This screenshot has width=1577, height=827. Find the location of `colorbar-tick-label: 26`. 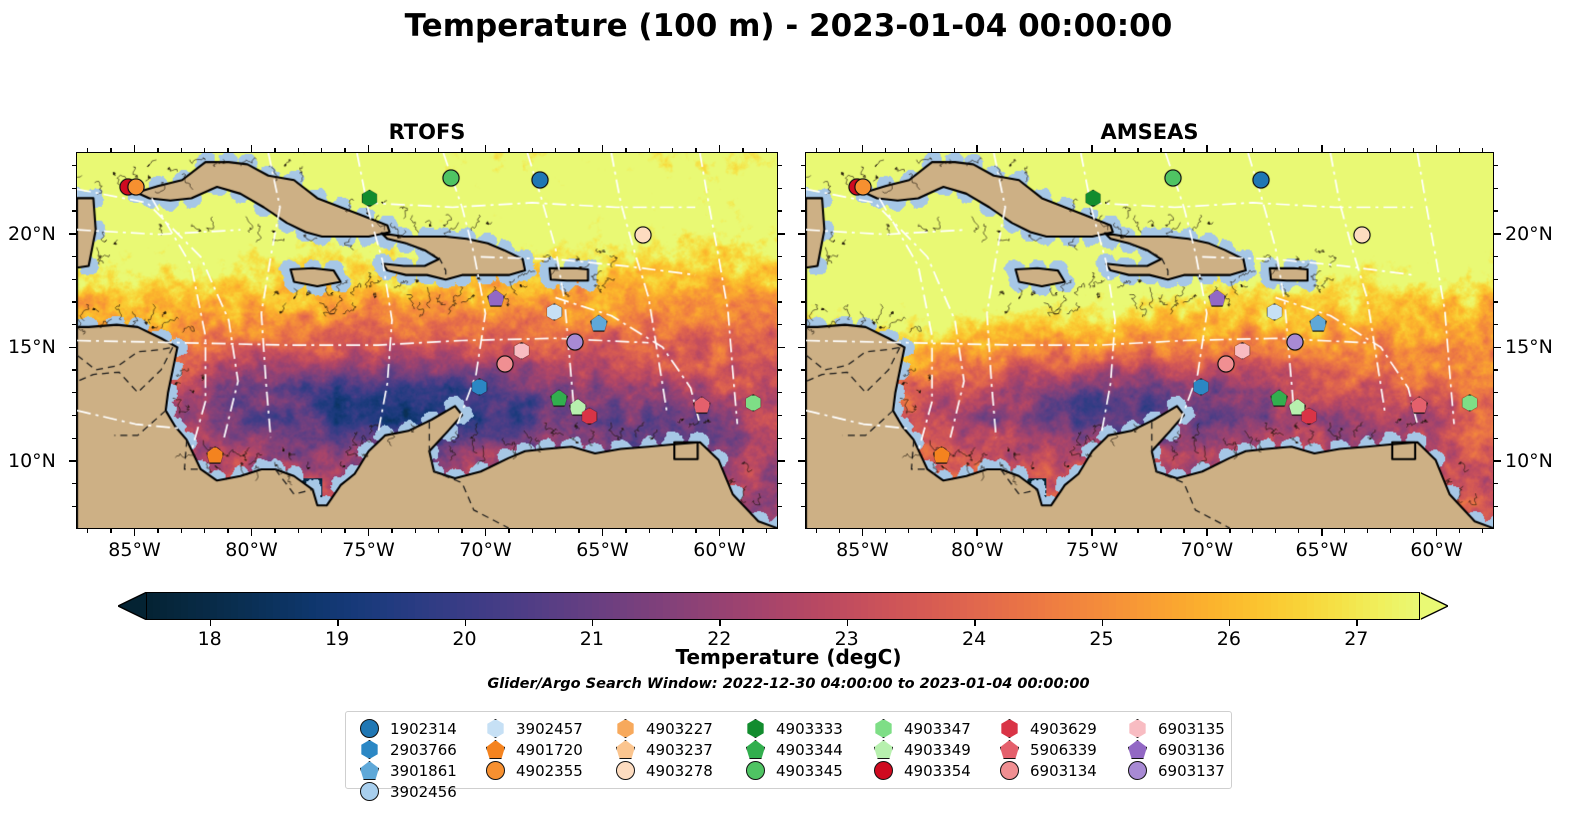

colorbar-tick-label: 26 is located at coordinates (1228, 639).